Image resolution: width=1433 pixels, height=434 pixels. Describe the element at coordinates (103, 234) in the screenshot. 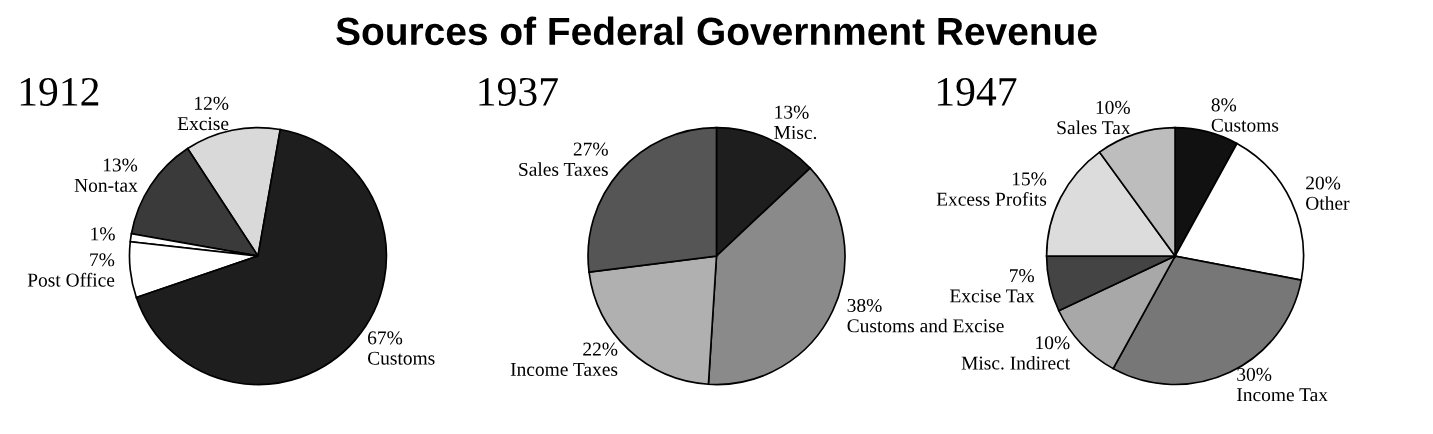

I see `data-label: 1%` at that location.